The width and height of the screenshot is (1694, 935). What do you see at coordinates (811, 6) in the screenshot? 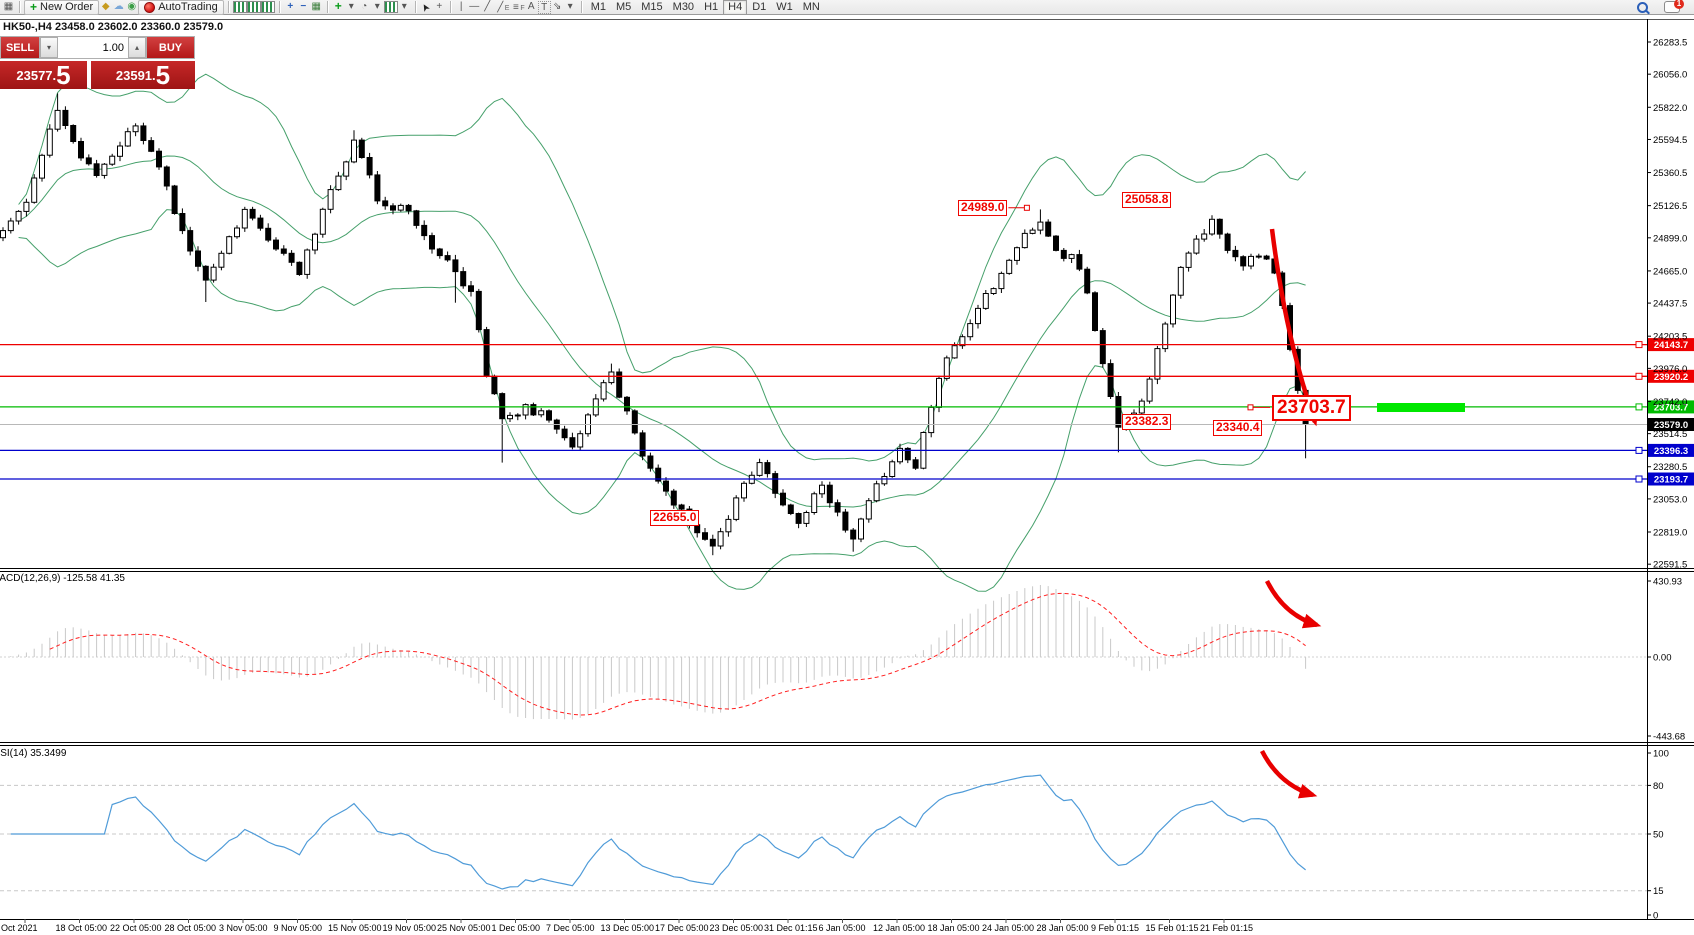
I see `timeframe-mn: MN` at bounding box center [811, 6].